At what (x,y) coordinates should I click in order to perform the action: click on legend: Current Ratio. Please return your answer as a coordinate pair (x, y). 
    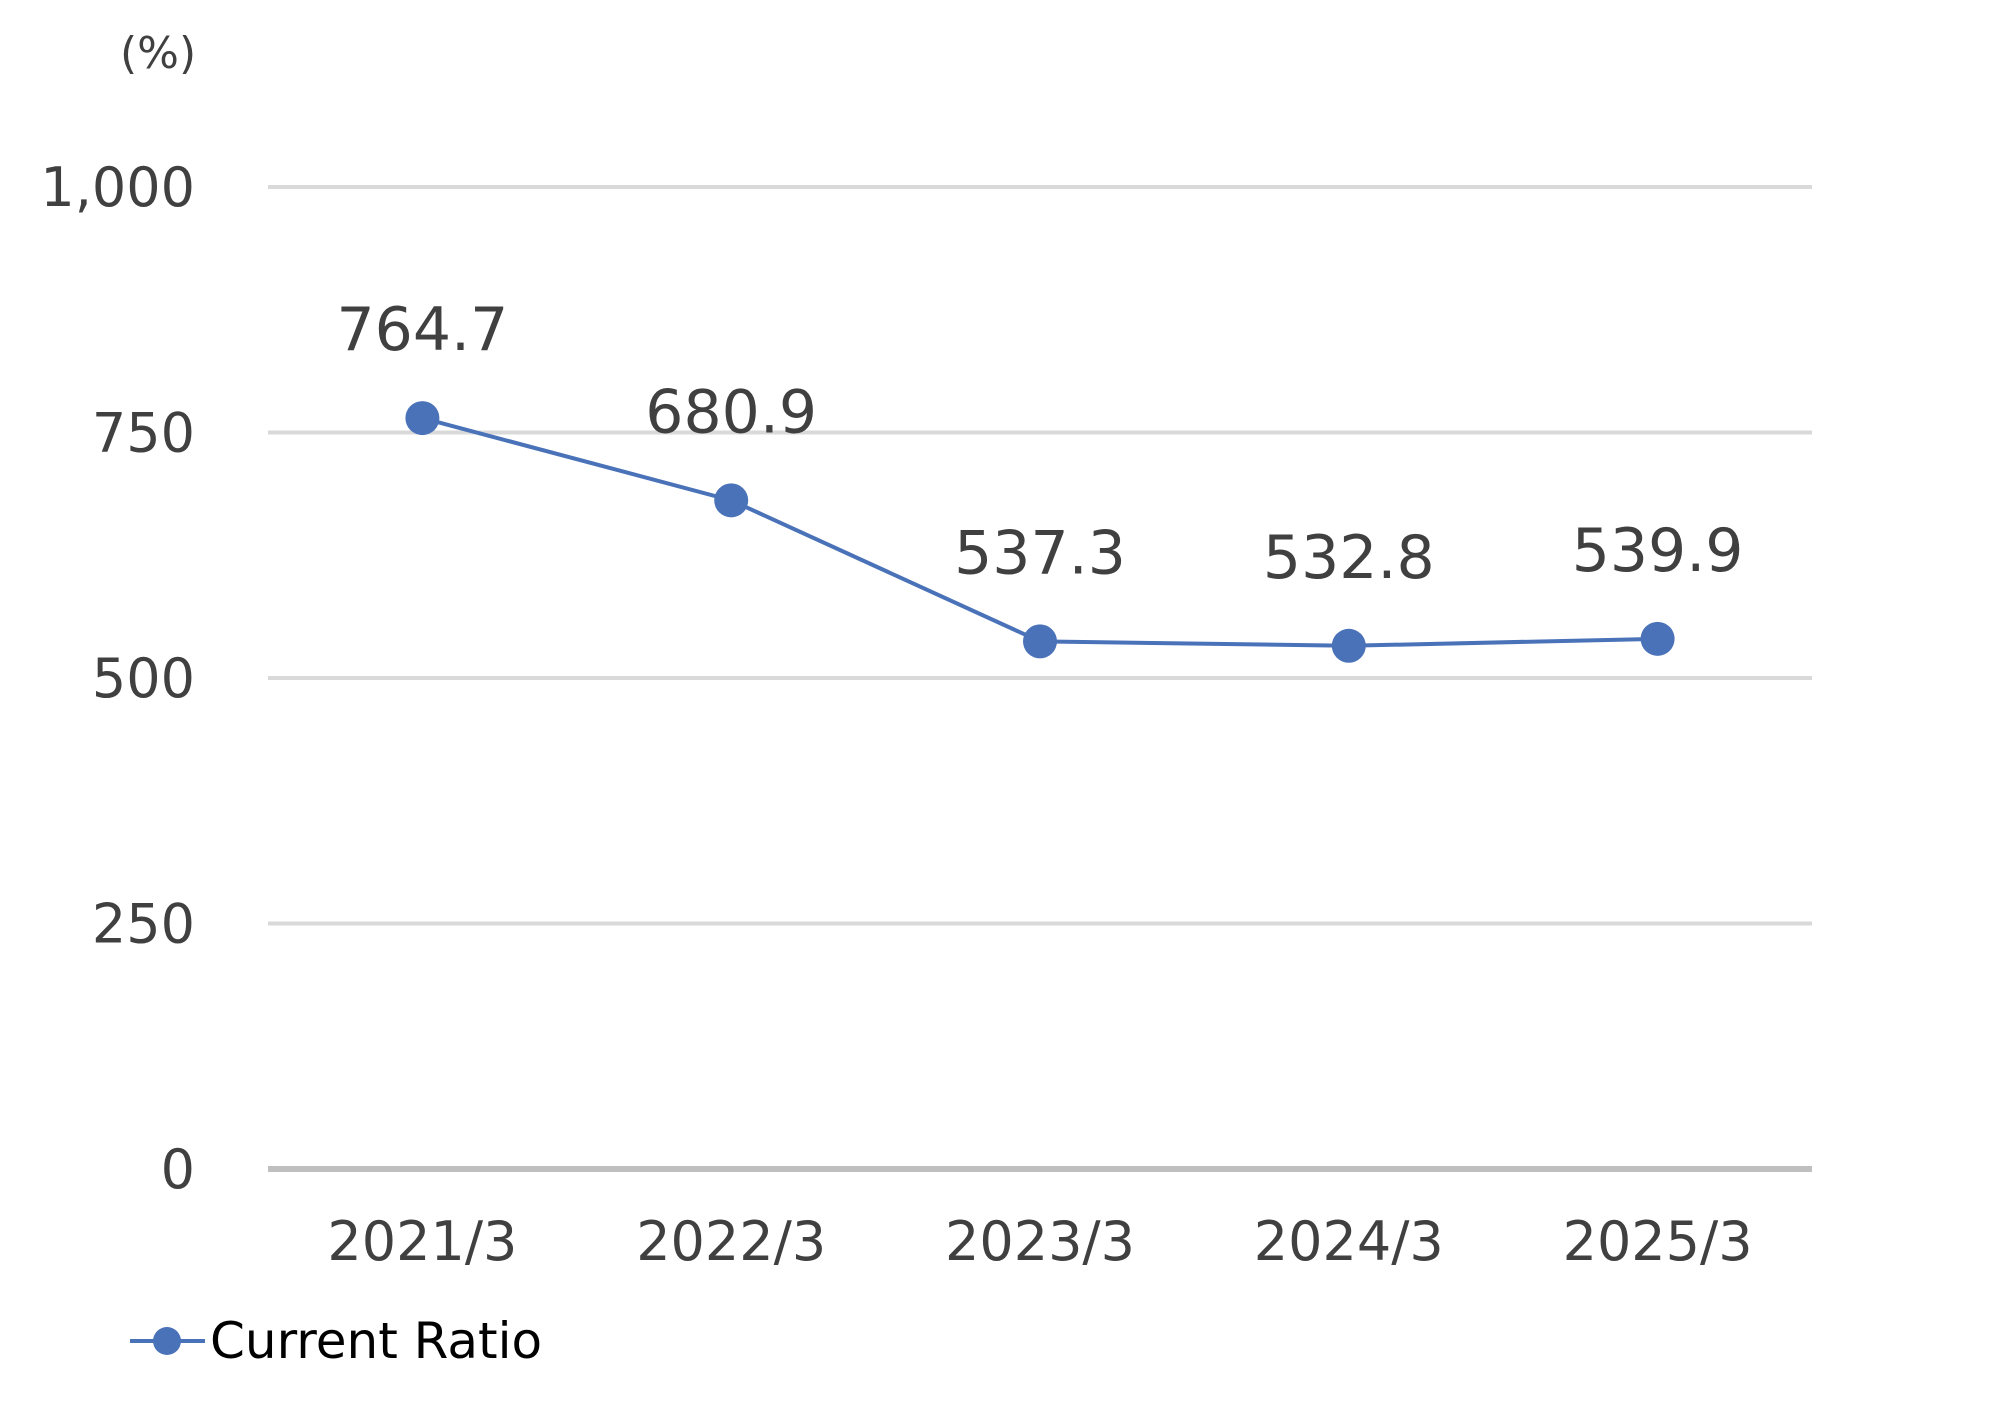
    Looking at the image, I should click on (336, 1341).